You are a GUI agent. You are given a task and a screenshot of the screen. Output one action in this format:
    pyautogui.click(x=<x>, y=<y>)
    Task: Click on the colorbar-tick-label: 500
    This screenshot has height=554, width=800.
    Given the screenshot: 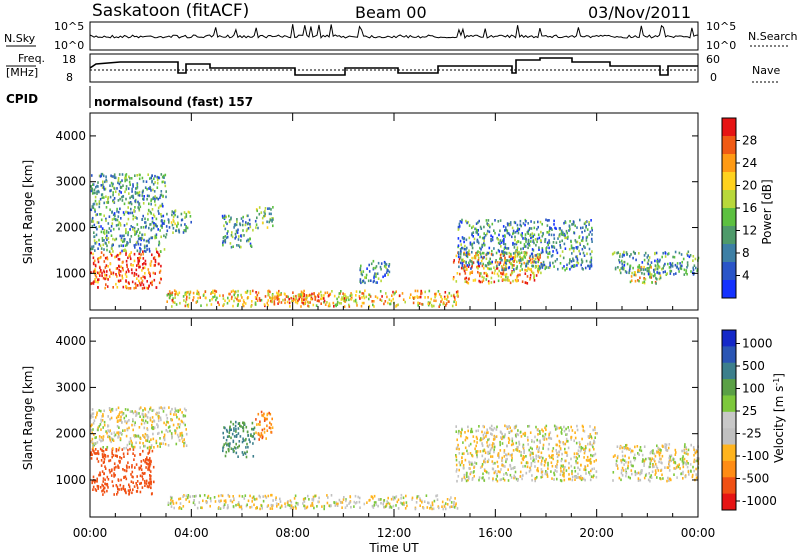 What is the action you would take?
    pyautogui.click(x=753, y=366)
    